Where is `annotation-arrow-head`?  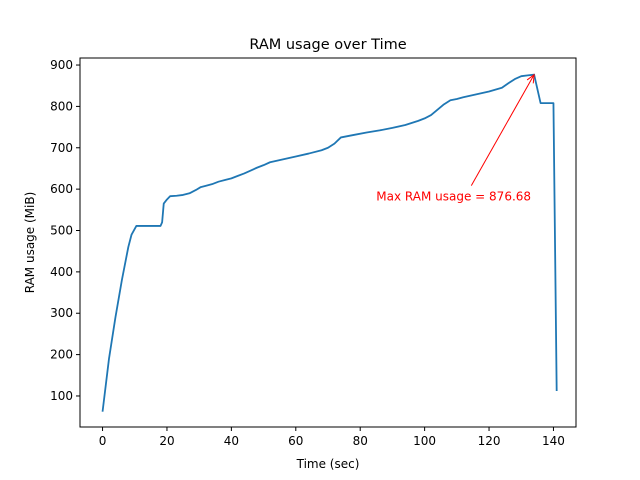
annotation-arrow-head is located at coordinates (530, 78).